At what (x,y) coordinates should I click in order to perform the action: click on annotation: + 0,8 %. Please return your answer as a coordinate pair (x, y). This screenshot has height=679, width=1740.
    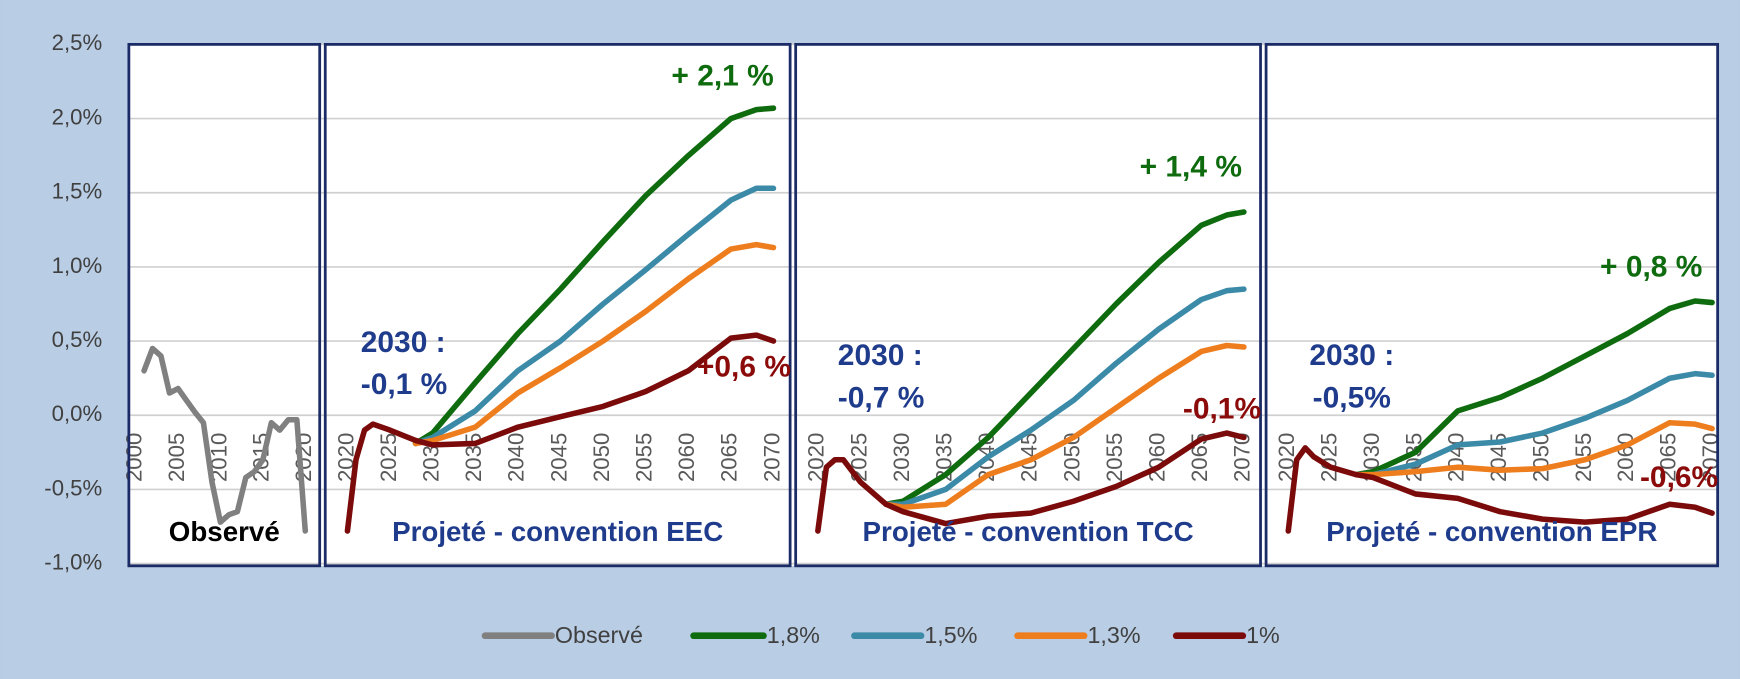
    Looking at the image, I should click on (1651, 266).